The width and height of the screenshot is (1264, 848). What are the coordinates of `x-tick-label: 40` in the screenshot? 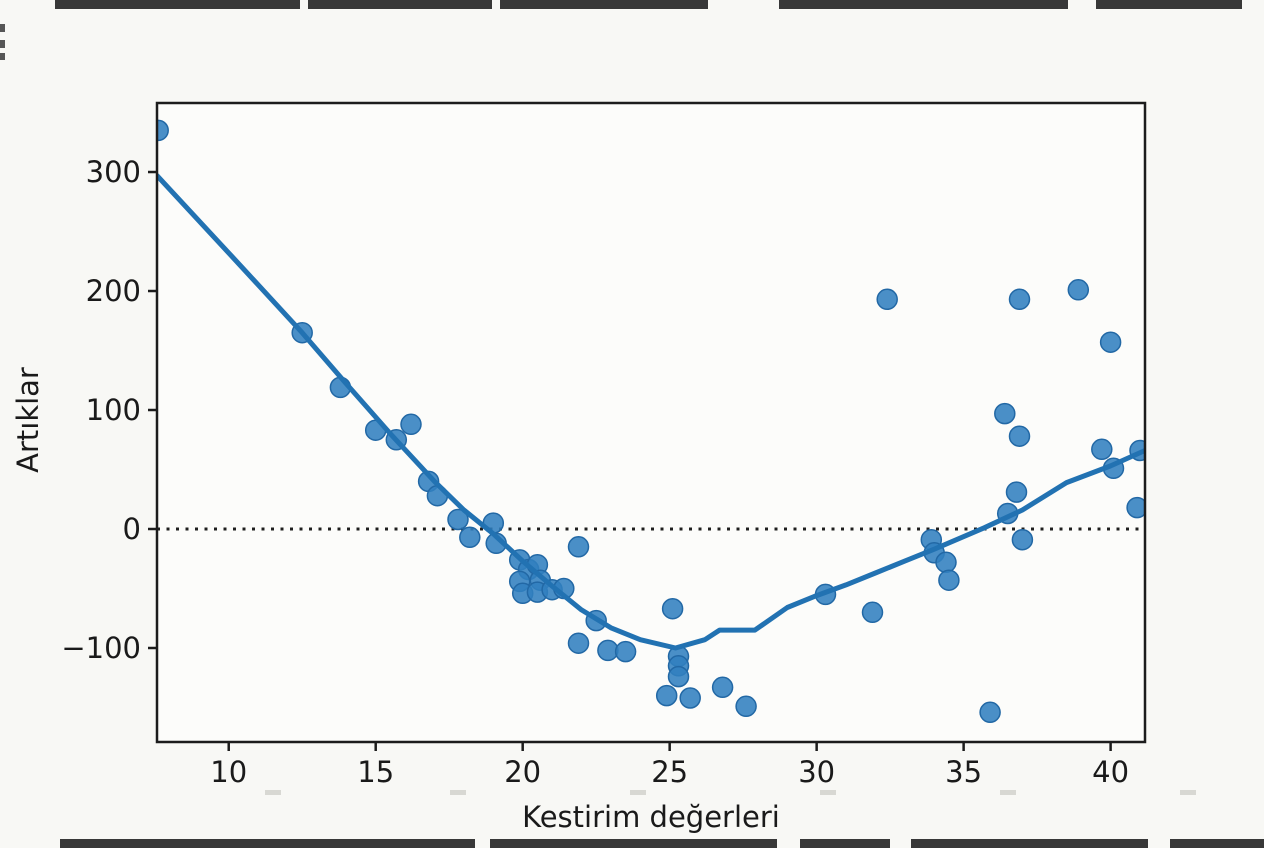 It's located at (1110, 772).